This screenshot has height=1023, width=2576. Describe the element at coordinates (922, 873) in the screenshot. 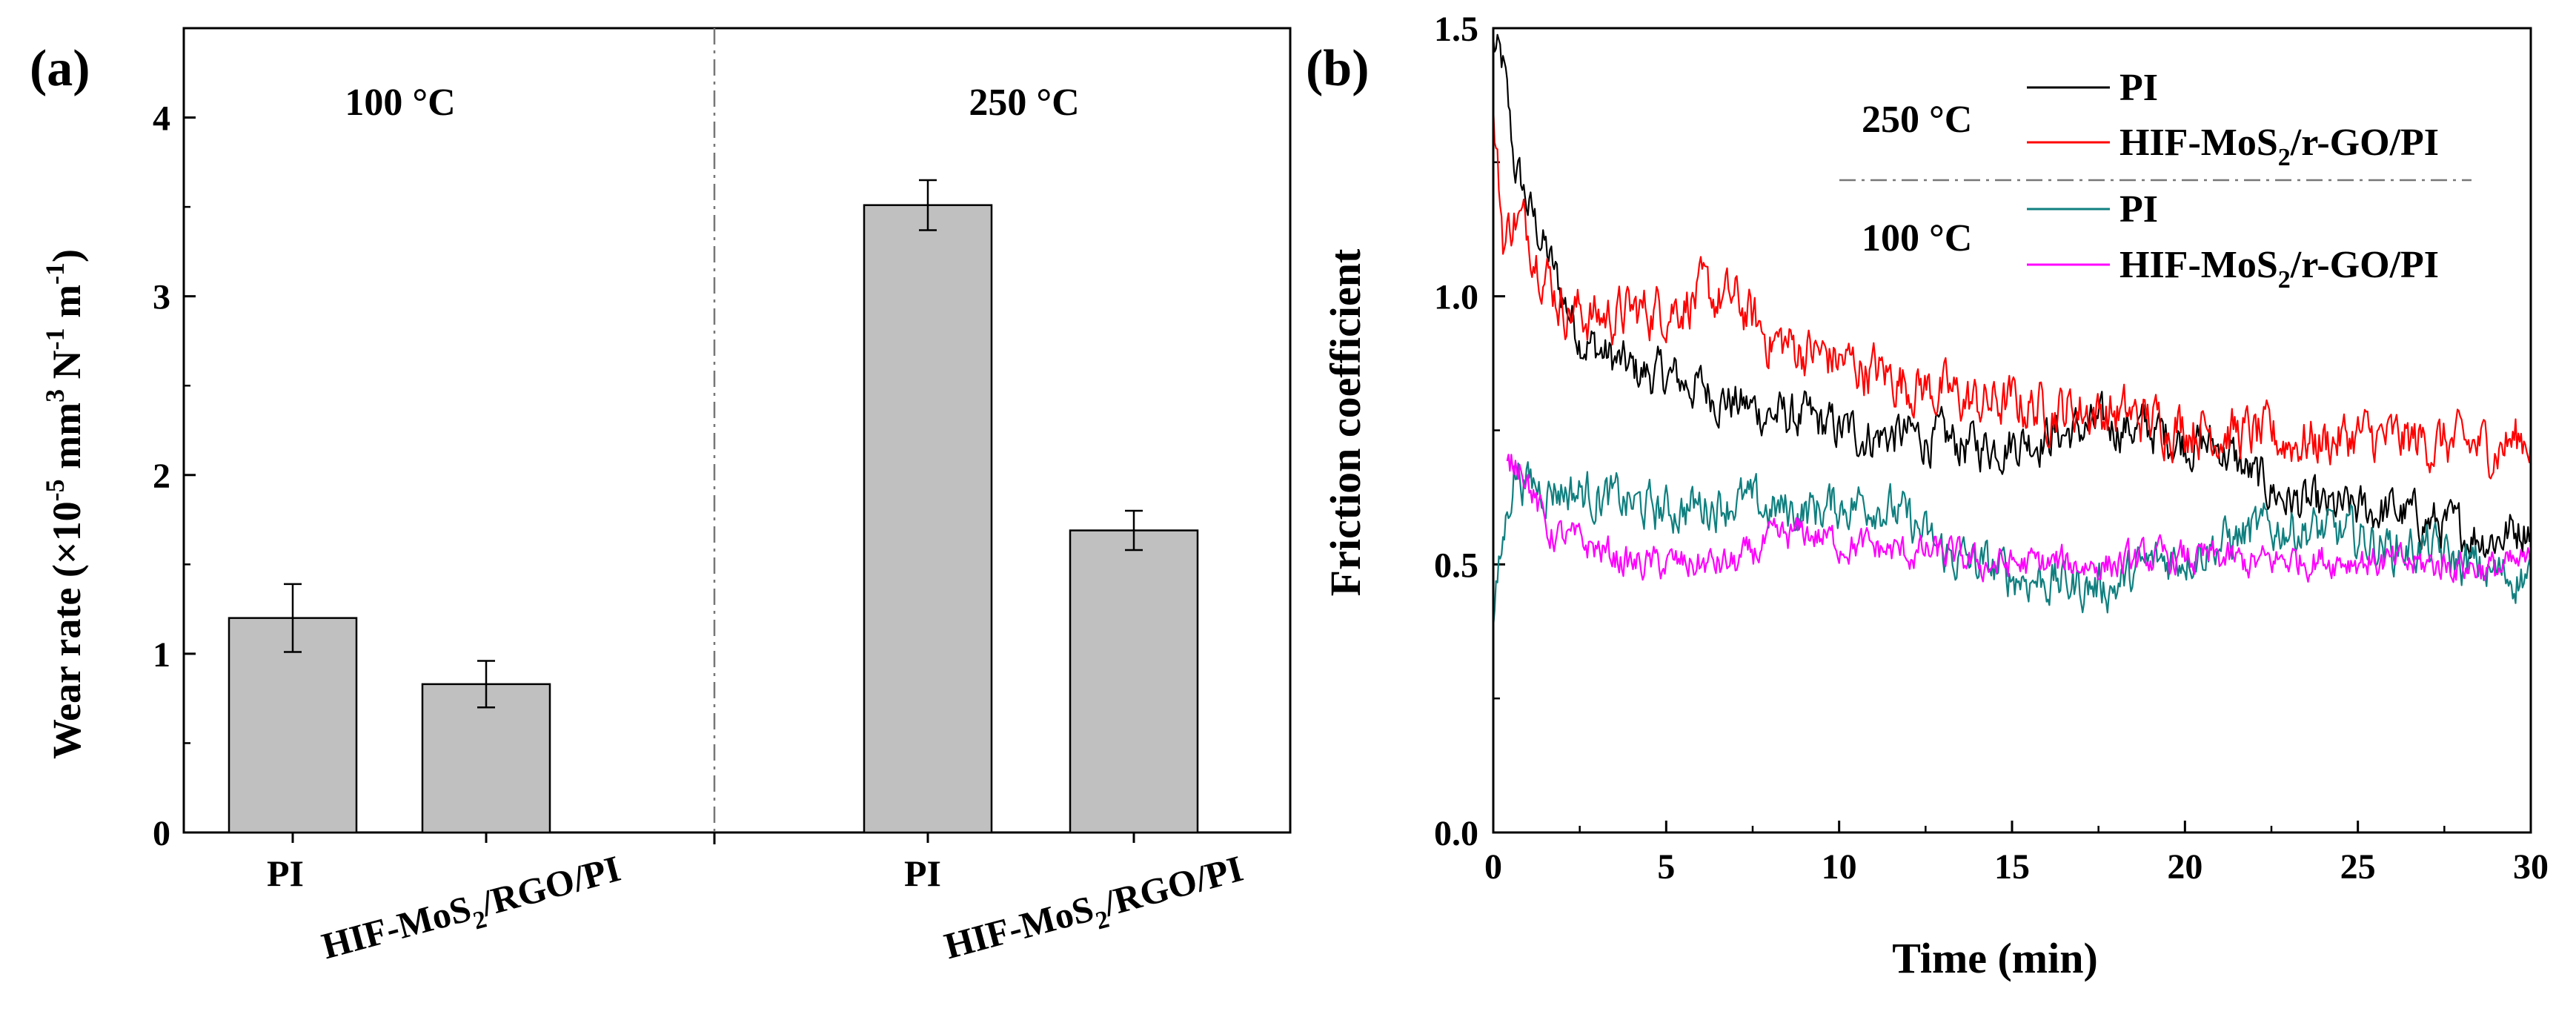

I see `tick-label-pi-250c: PI` at that location.